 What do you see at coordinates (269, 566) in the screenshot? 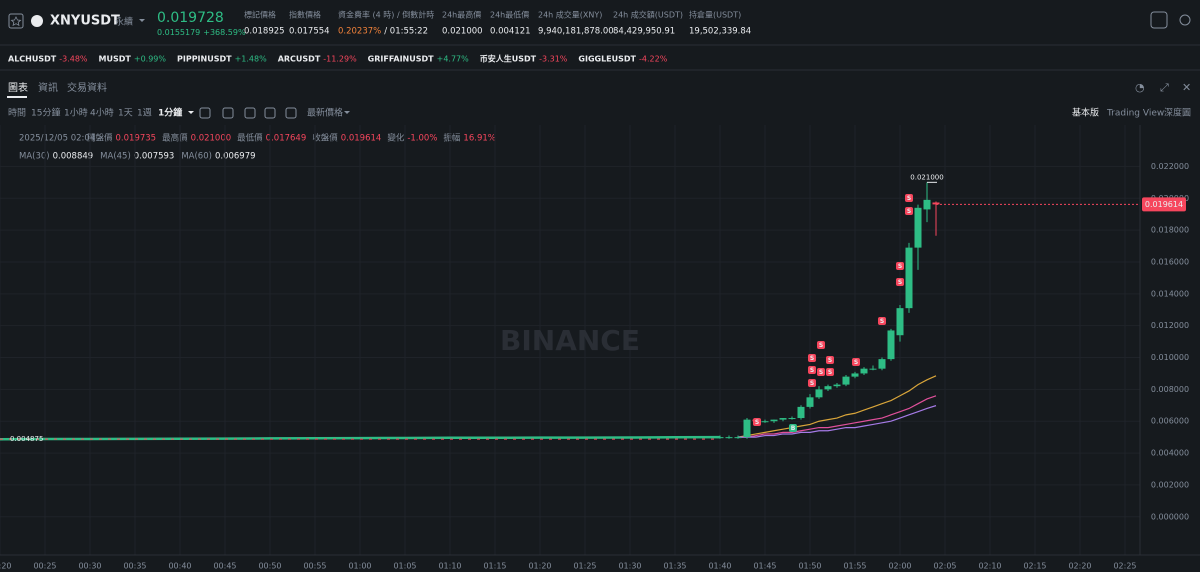
I see `x-tick-label: 00:50` at bounding box center [269, 566].